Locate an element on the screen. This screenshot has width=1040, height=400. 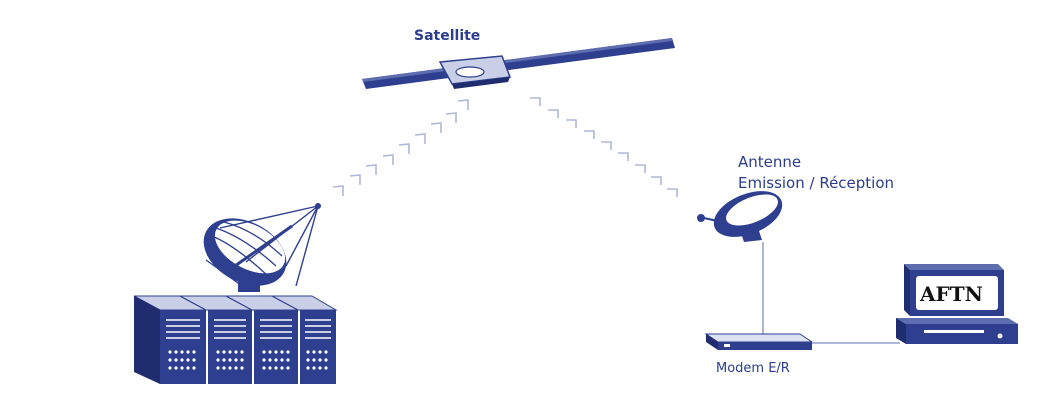
antenna-label-line2: Emission / Réception is located at coordinates (816, 183).